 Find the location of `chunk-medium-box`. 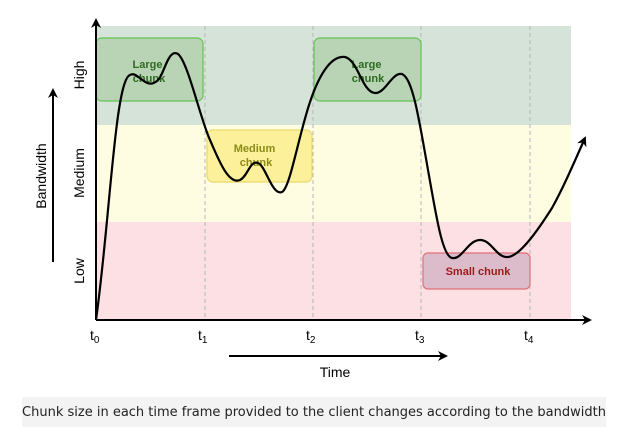

chunk-medium-box is located at coordinates (259, 156).